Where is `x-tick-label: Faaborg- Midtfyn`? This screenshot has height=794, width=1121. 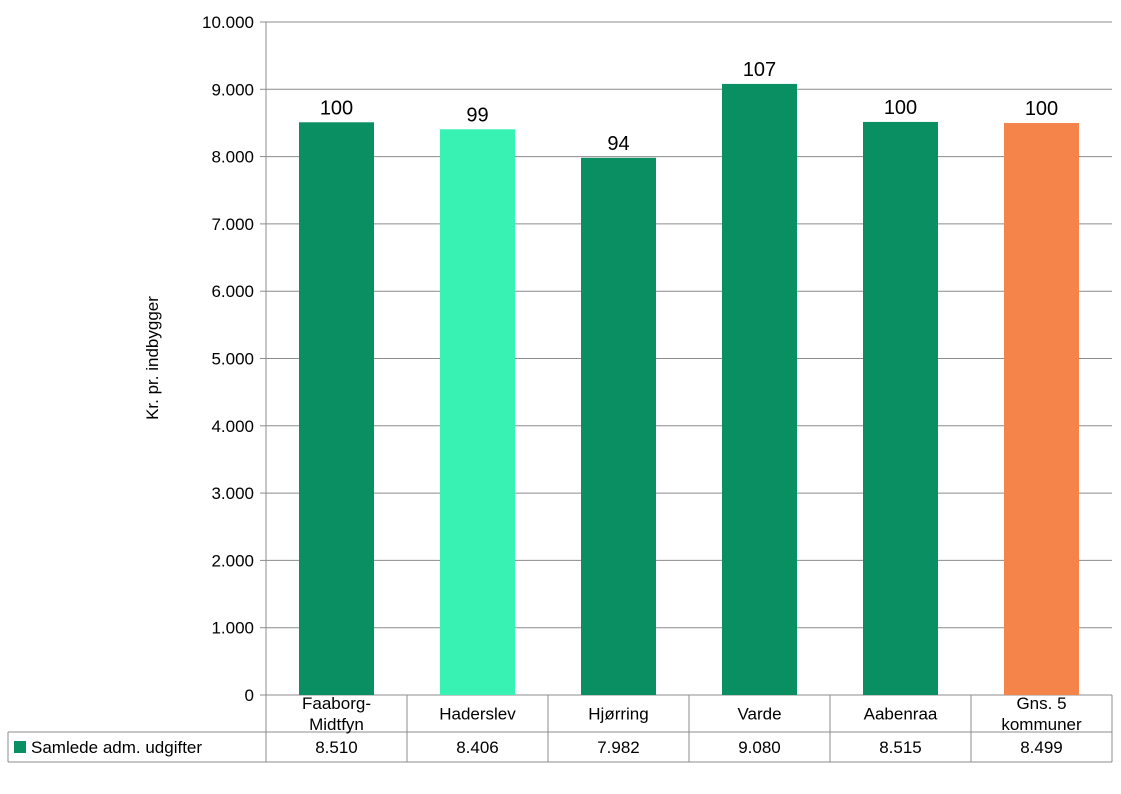 x-tick-label: Faaborg- Midtfyn is located at coordinates (336, 714).